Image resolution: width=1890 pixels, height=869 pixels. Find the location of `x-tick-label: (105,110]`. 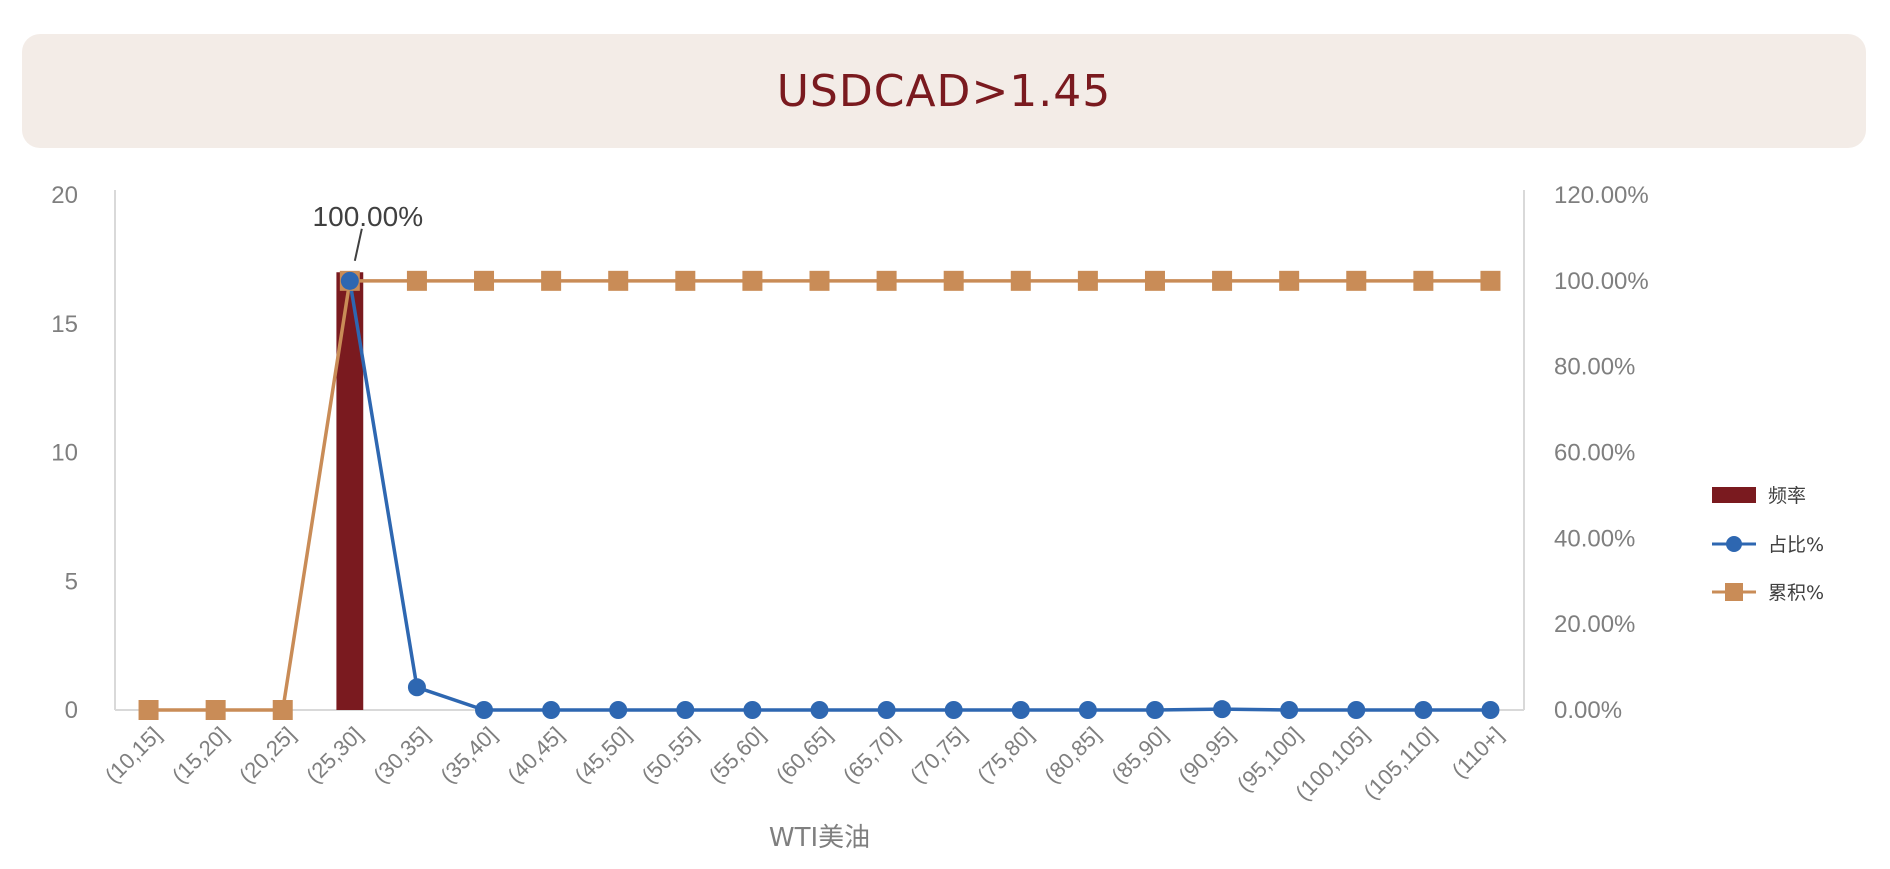

x-tick-label: (105,110] is located at coordinates (1400, 763).